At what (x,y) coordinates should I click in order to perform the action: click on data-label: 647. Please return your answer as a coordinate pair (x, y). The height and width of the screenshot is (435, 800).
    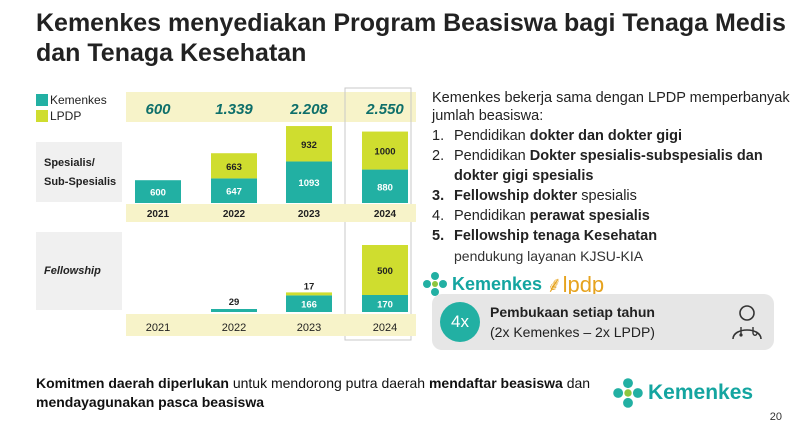
    Looking at the image, I should click on (234, 192).